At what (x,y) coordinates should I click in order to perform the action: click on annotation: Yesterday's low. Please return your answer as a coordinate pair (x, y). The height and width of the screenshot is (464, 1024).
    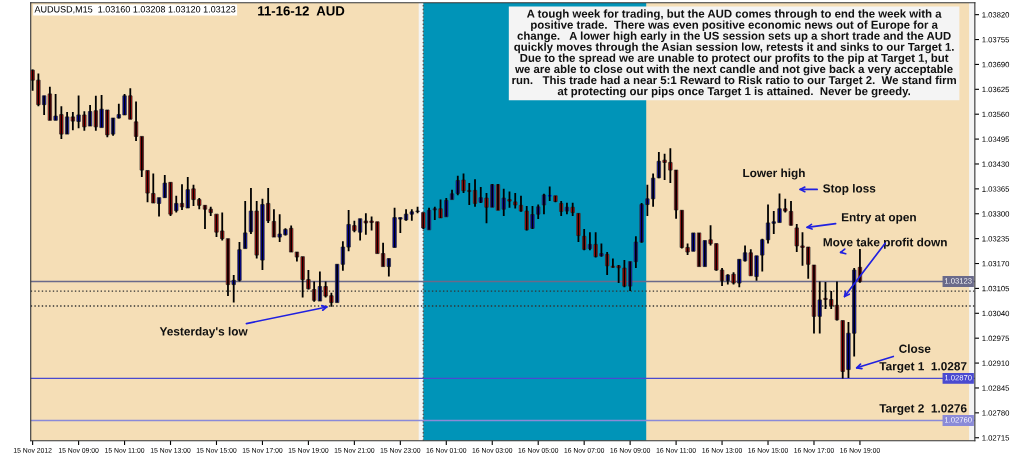
    Looking at the image, I should click on (203, 332).